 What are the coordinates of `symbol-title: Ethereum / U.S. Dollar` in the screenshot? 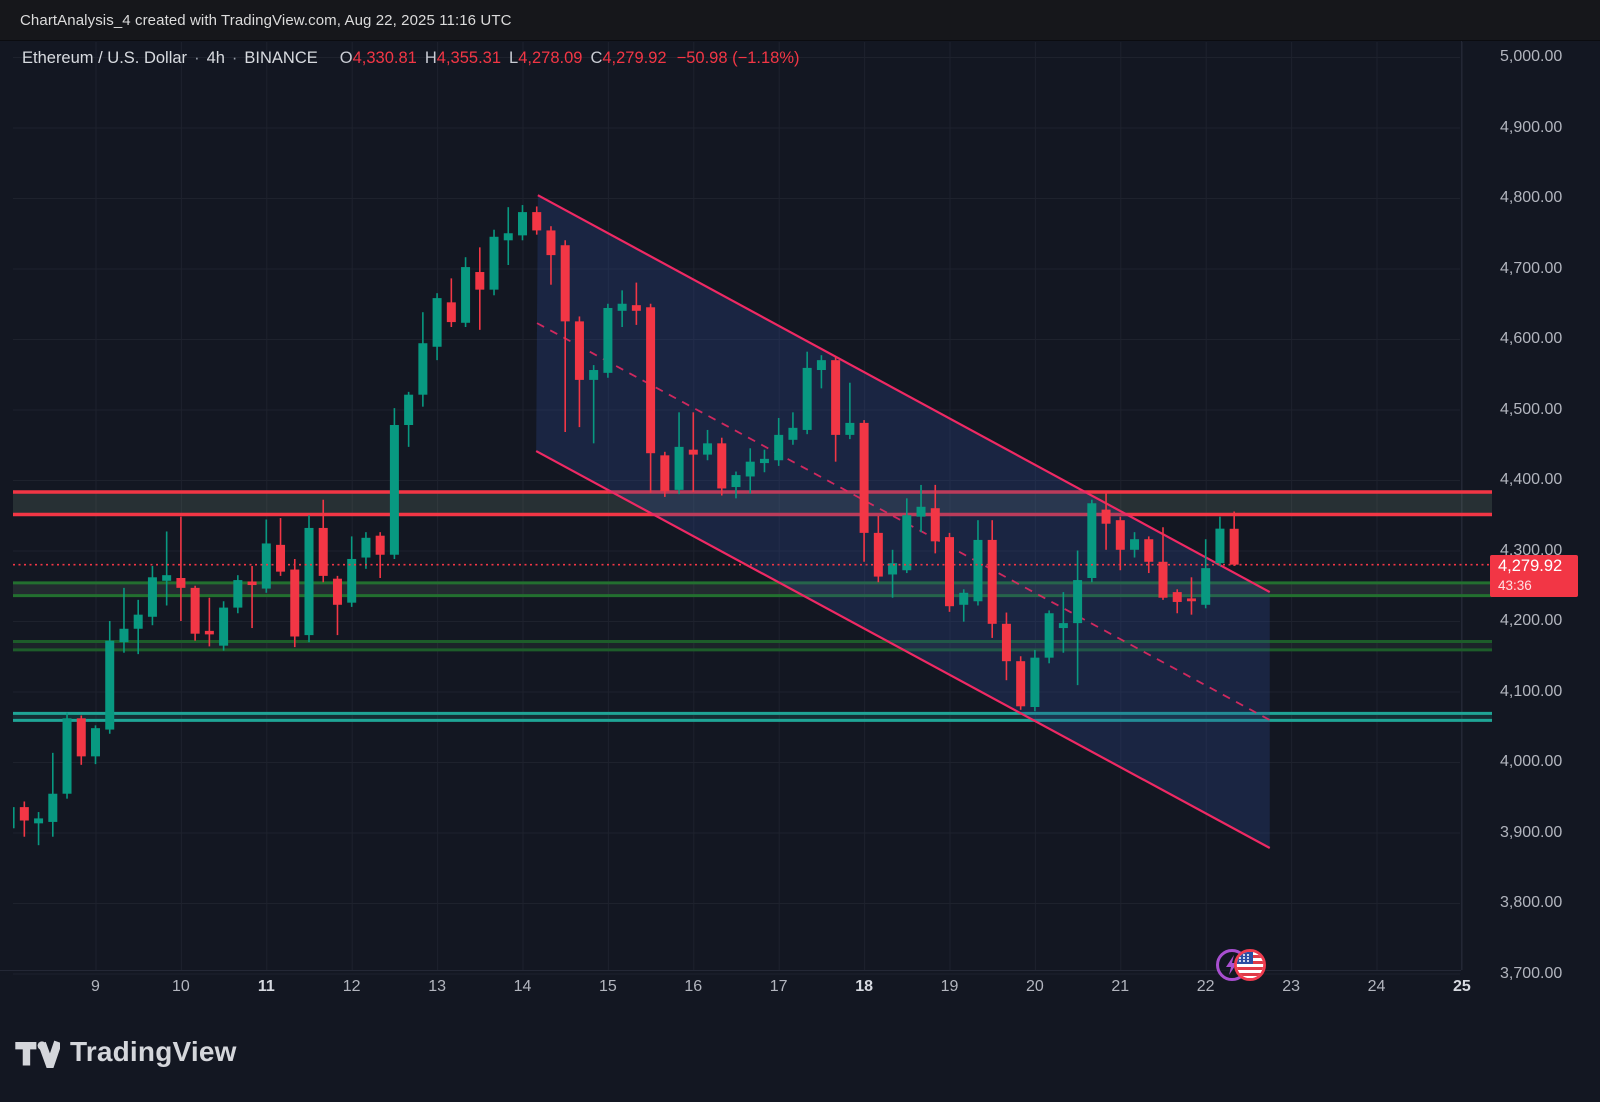 It's located at (105, 57).